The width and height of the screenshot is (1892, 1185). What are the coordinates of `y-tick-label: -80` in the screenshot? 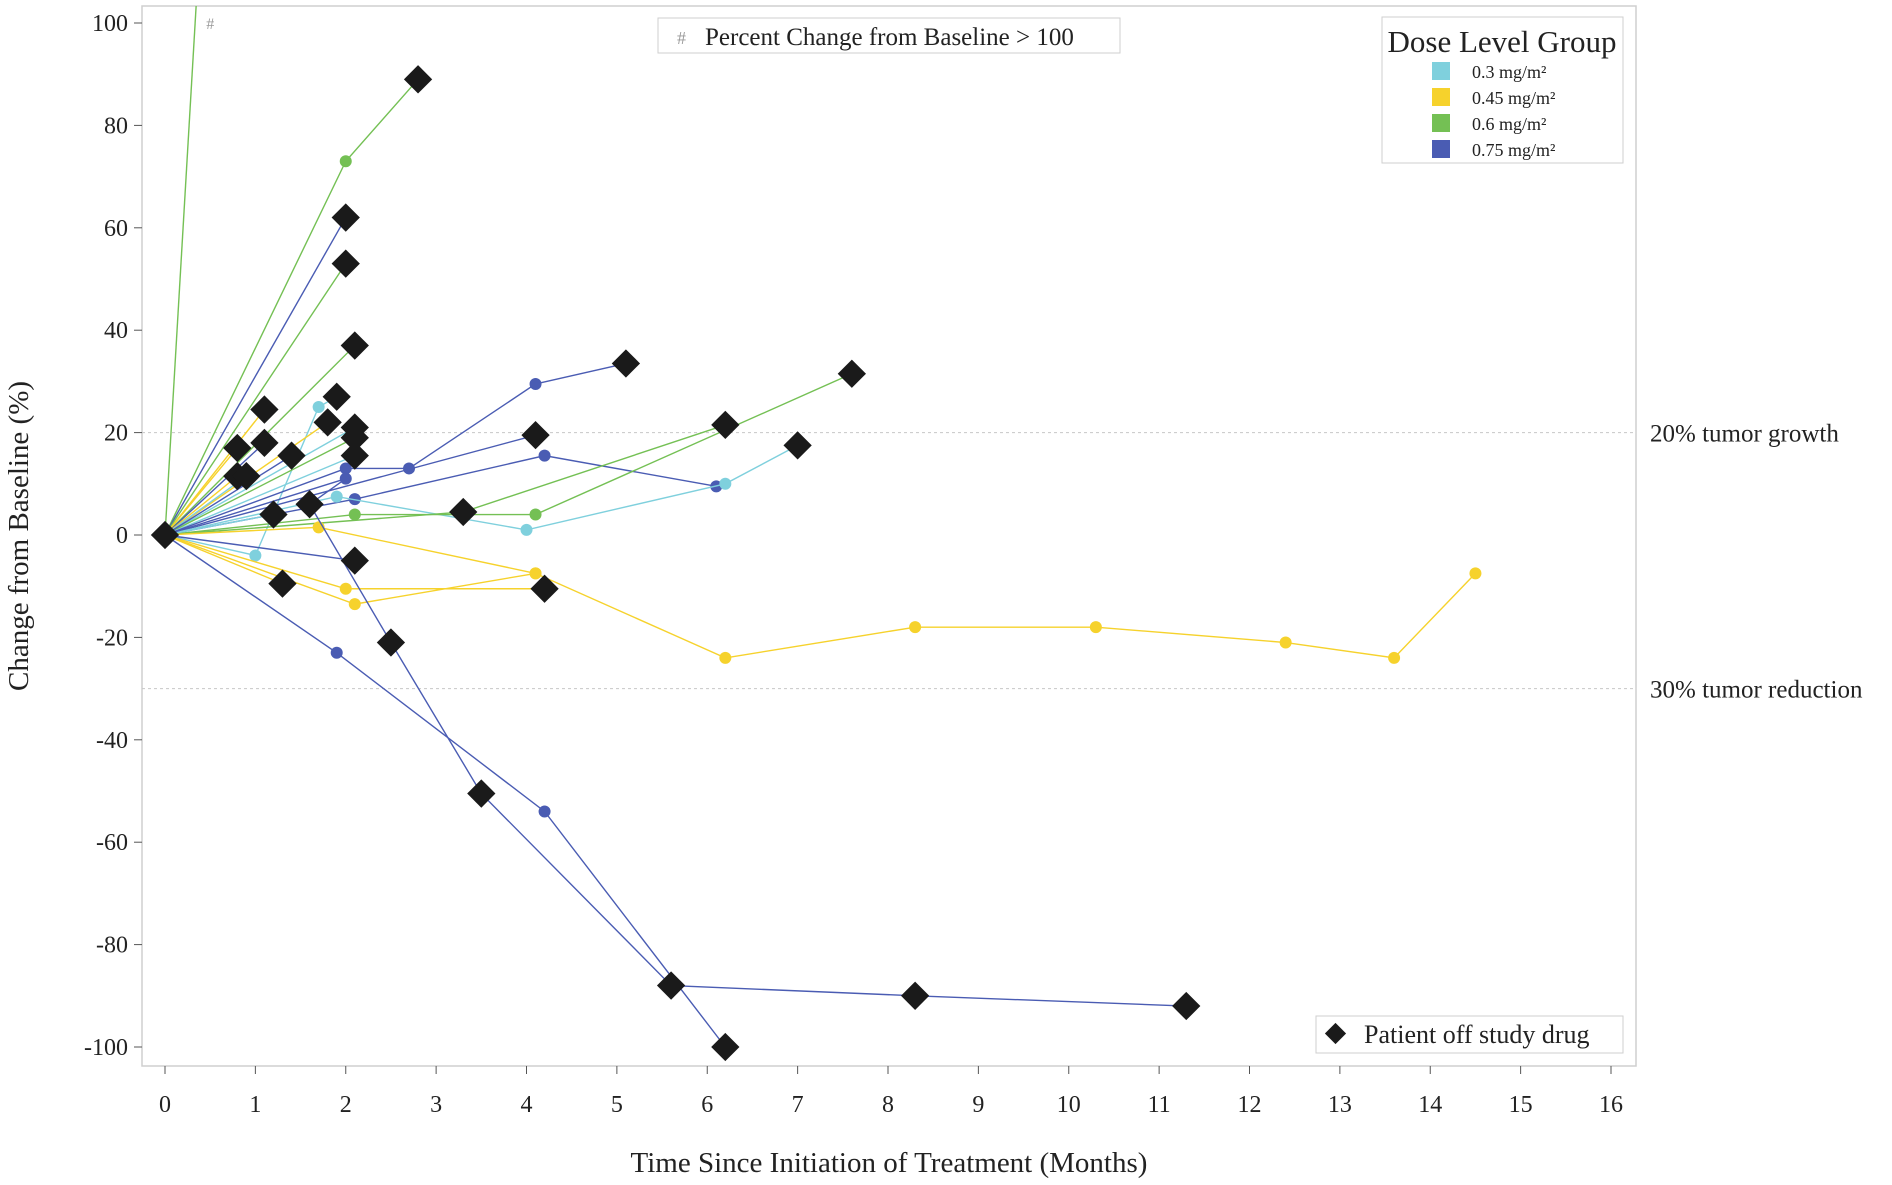 It's located at (112, 946).